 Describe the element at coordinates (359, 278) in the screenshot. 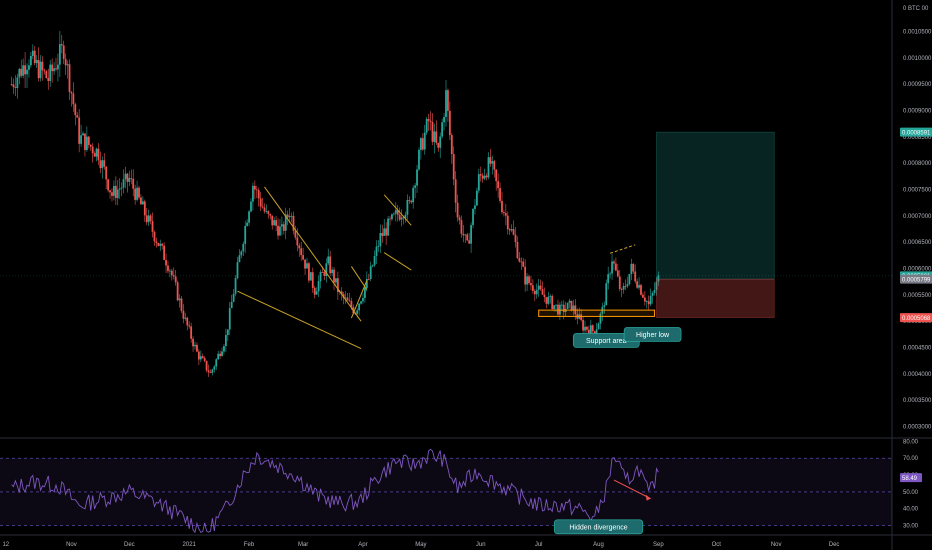

I see `april-wedge-line` at that location.